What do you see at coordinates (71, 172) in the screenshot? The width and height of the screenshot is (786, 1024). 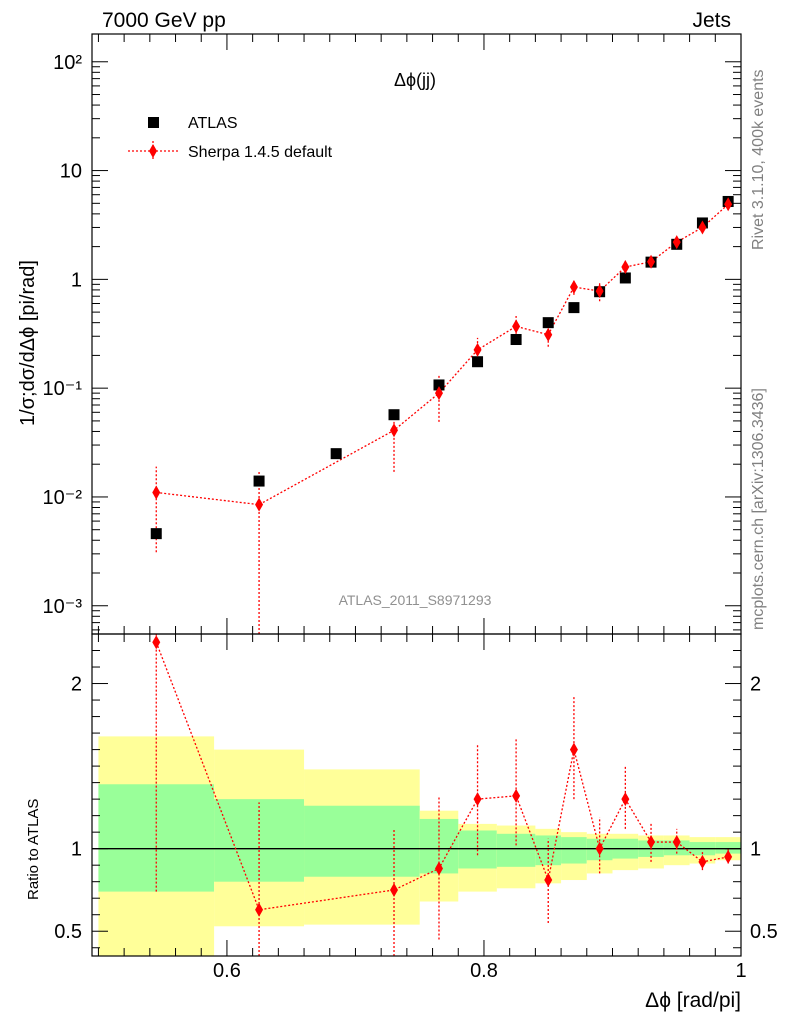 I see `y-tick-label: 10` at bounding box center [71, 172].